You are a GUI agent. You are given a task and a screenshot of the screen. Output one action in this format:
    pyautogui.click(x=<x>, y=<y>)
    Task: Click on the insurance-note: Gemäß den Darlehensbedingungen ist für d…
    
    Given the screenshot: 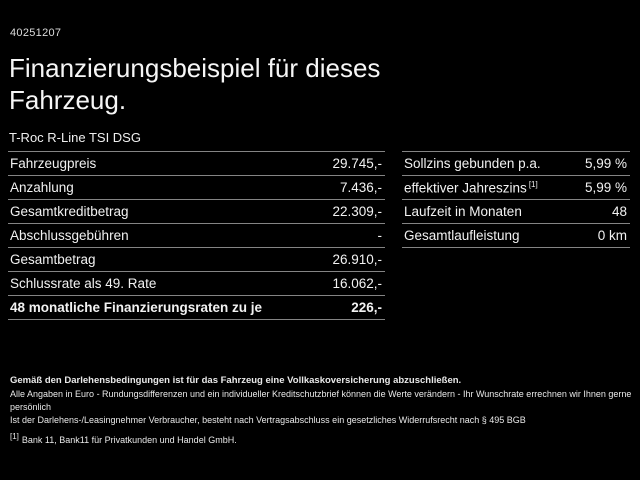 What is the action you would take?
    pyautogui.click(x=236, y=380)
    